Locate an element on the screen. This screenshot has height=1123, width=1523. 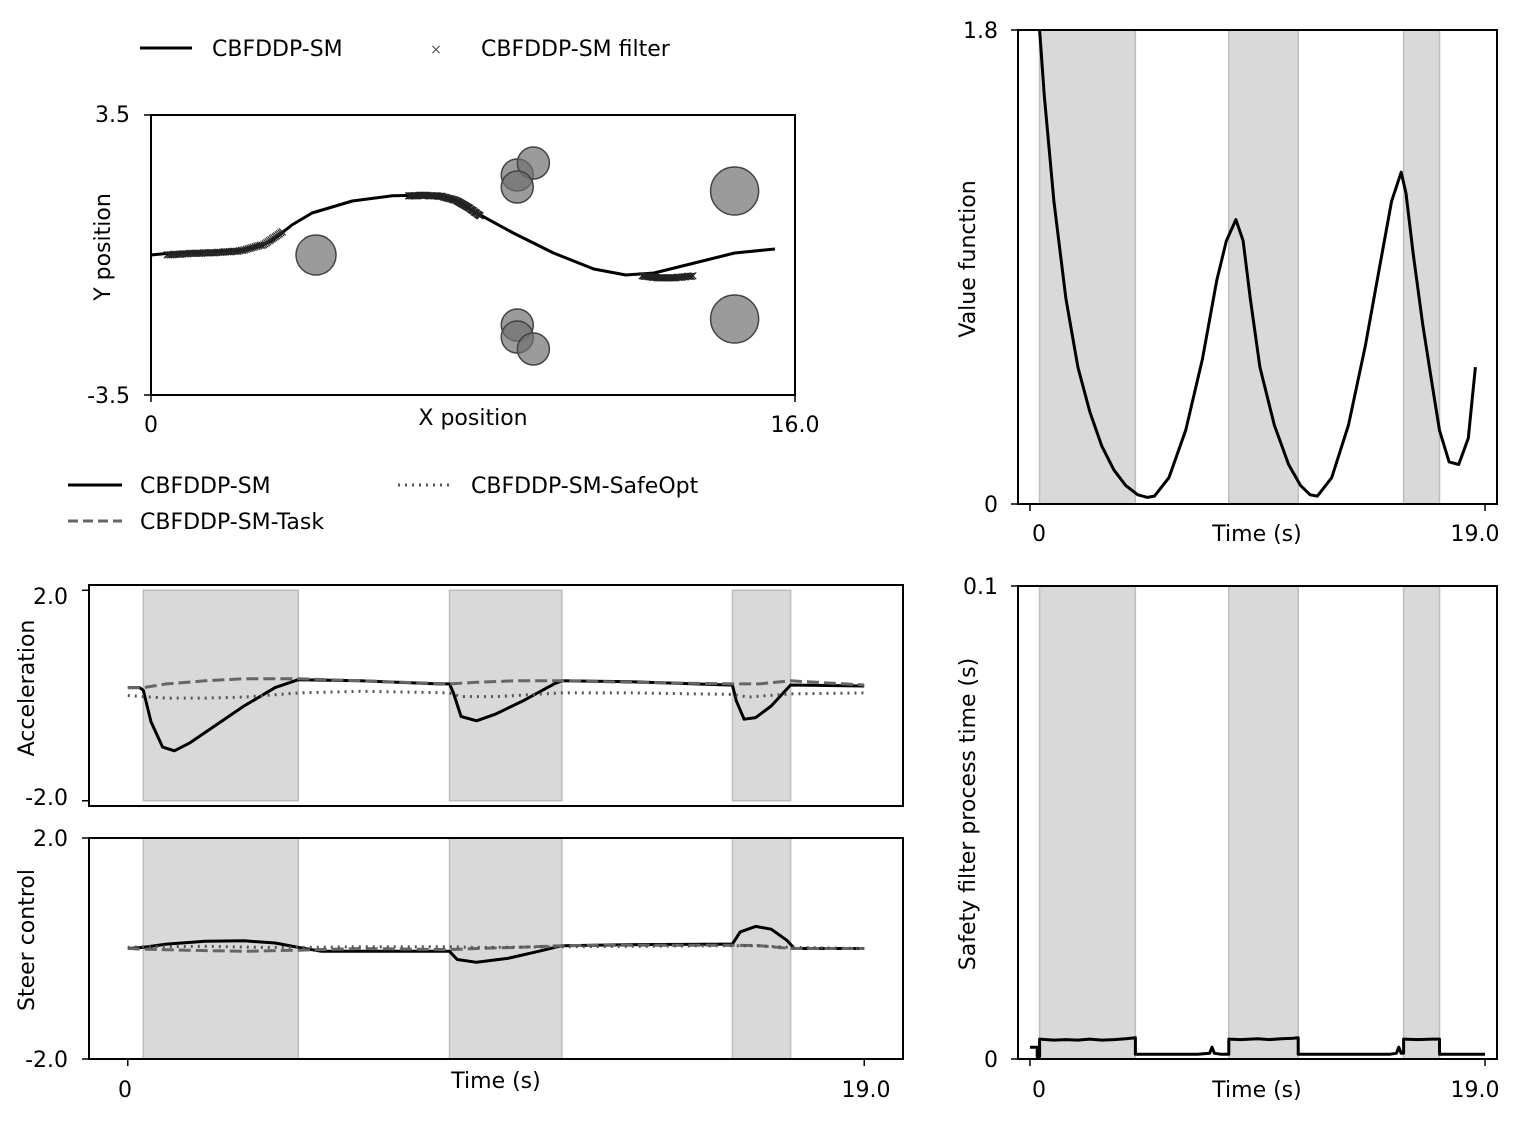
acceleration-panel: 2.0 -2.0 Acceleration is located at coordinates (459, 697).